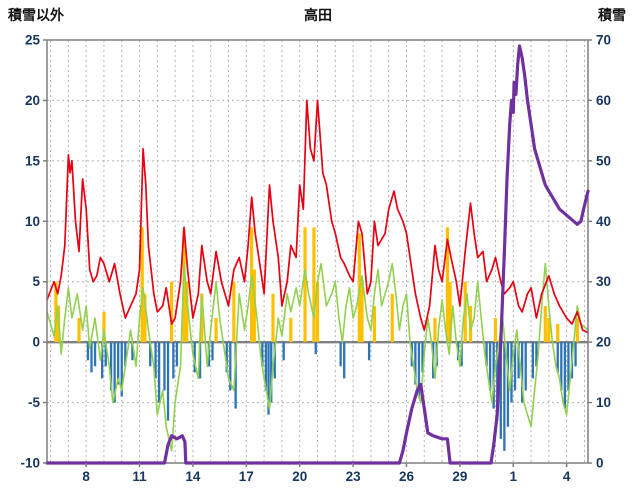  I want to click on axis-tick-label: -10, so click(30, 463).